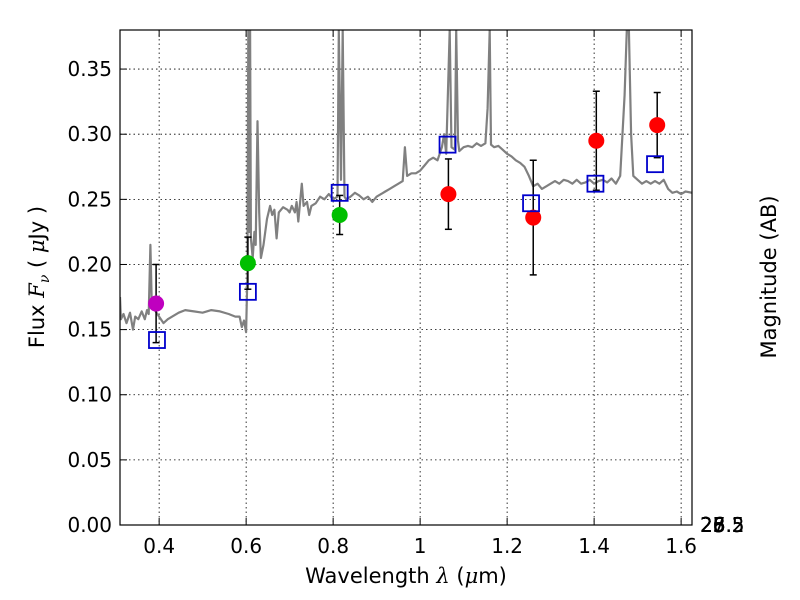 Image resolution: width=800 pixels, height=600 pixels. Describe the element at coordinates (89, 199) in the screenshot. I see `y-tick-label: 0.25` at that location.